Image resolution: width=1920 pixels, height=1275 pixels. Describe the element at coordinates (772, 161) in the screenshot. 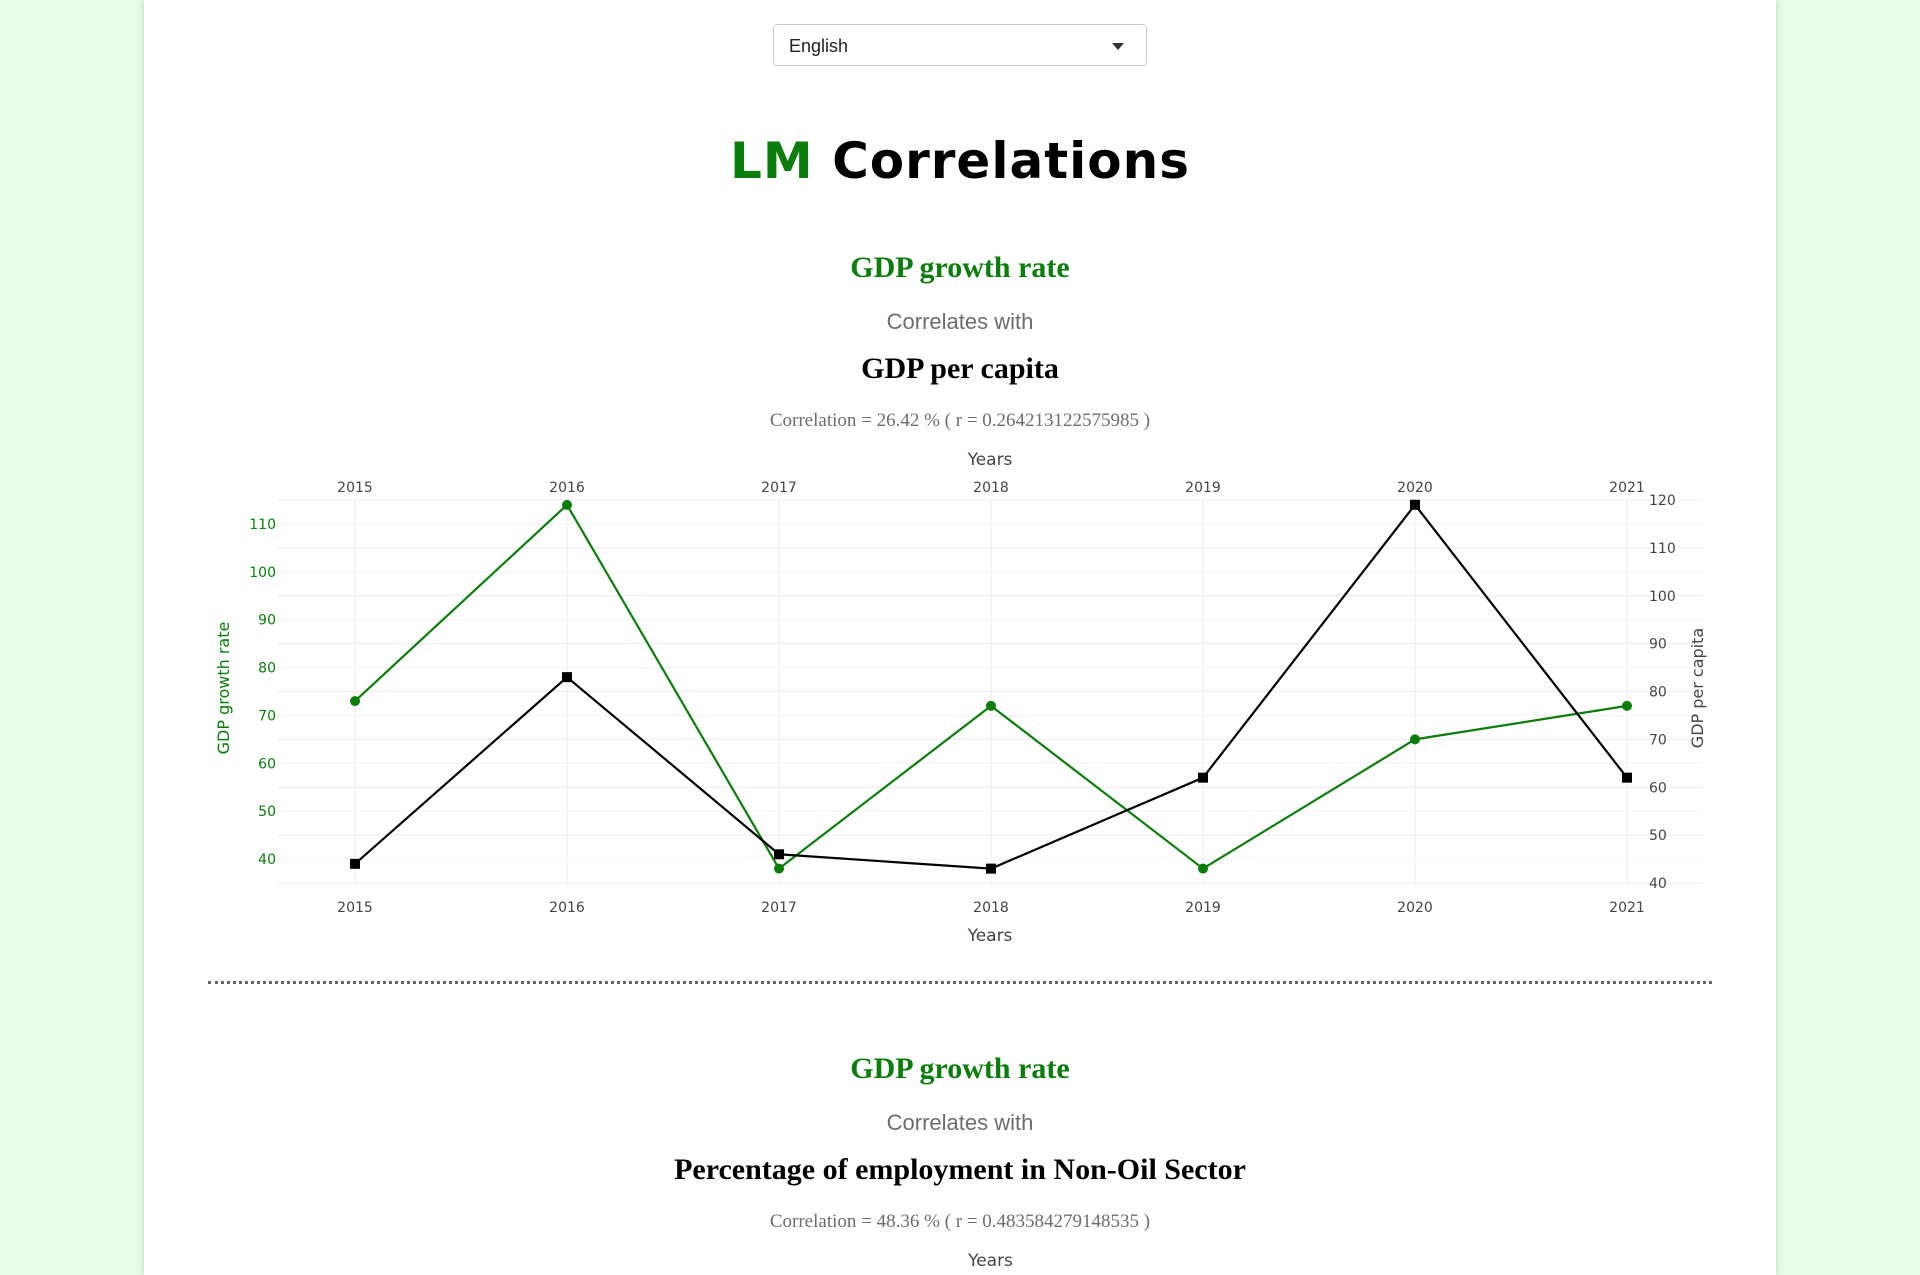

I see `page-title-accent: LM` at that location.